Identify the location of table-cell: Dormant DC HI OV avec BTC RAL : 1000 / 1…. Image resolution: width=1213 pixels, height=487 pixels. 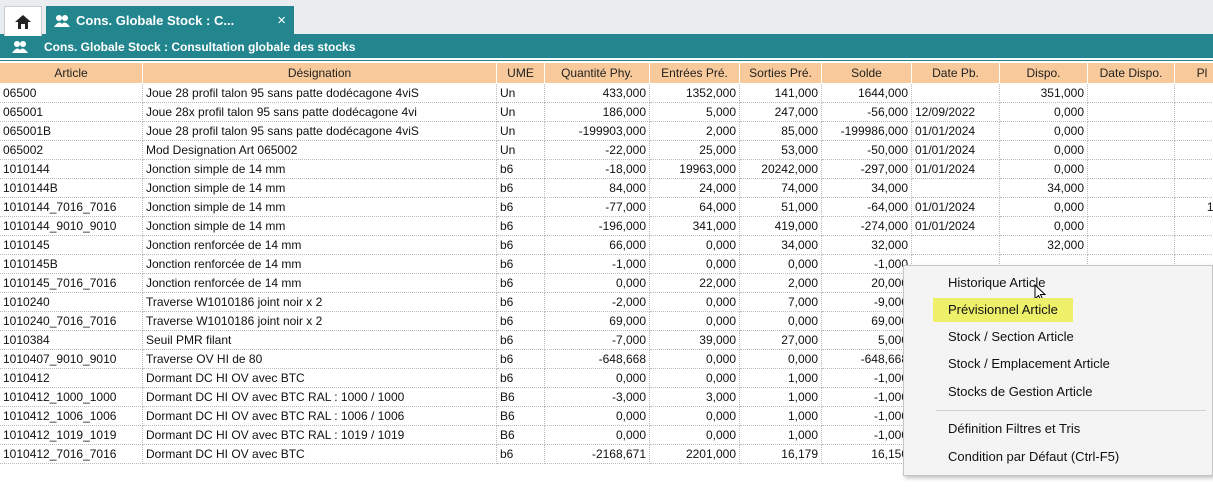
(320, 397).